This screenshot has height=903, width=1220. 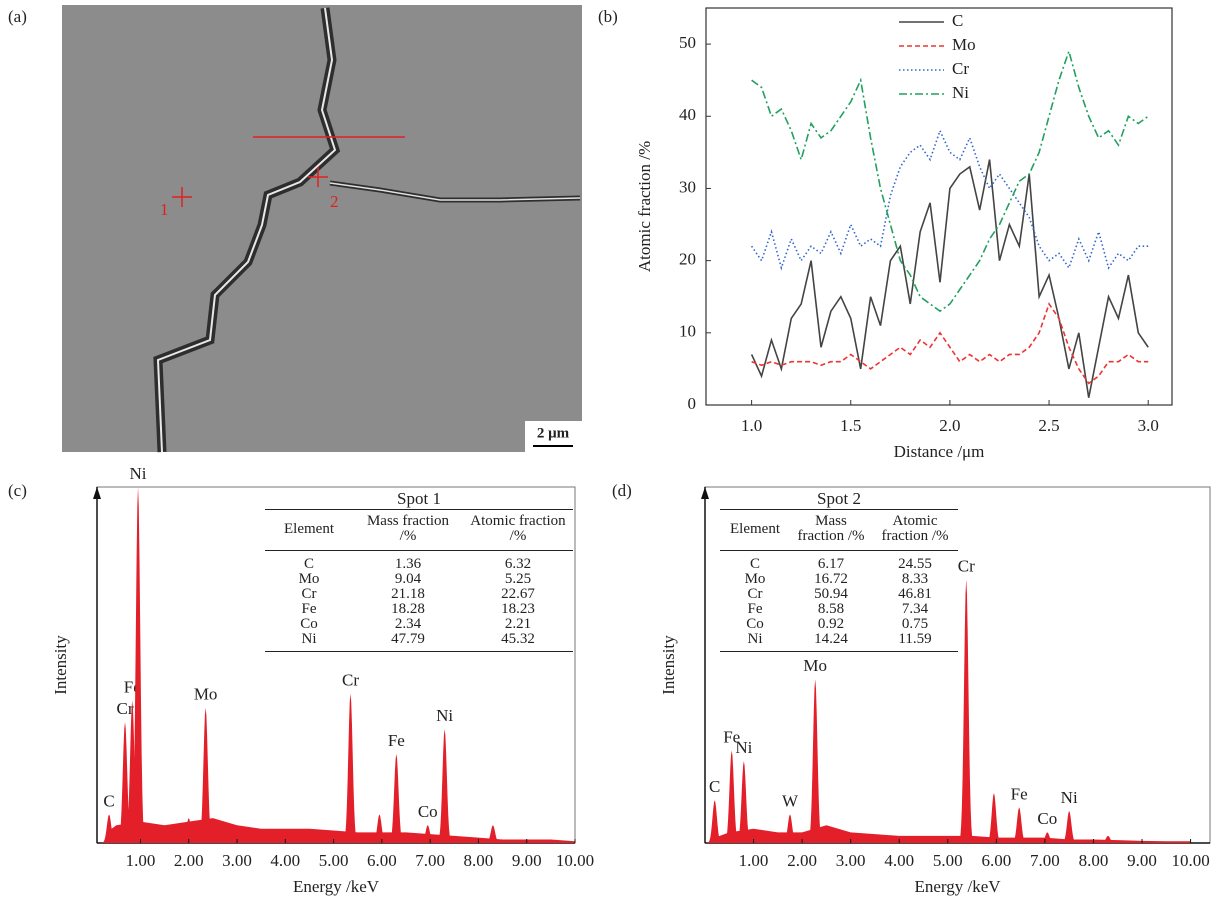 What do you see at coordinates (408, 594) in the screenshot?
I see `table-cell: 21.18` at bounding box center [408, 594].